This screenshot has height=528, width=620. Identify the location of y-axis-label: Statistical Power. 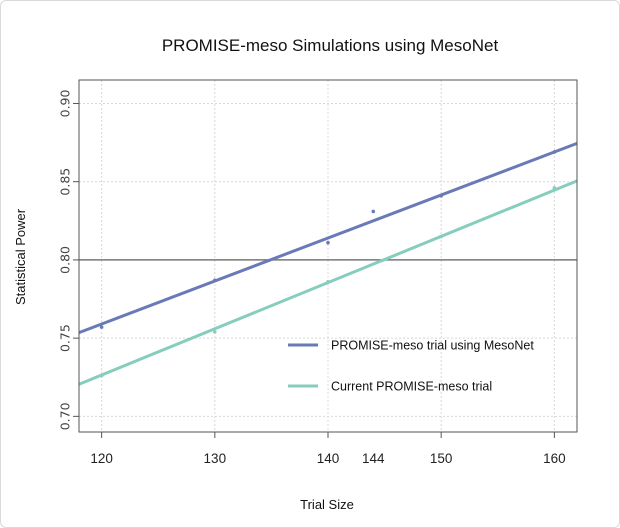
(20, 256).